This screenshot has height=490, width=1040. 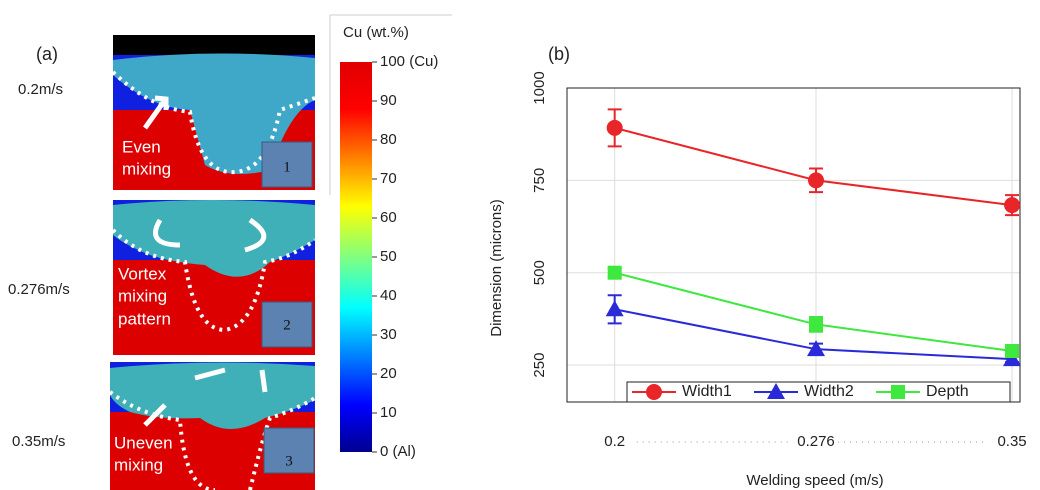 I want to click on caption: Uneven, so click(x=143, y=442).